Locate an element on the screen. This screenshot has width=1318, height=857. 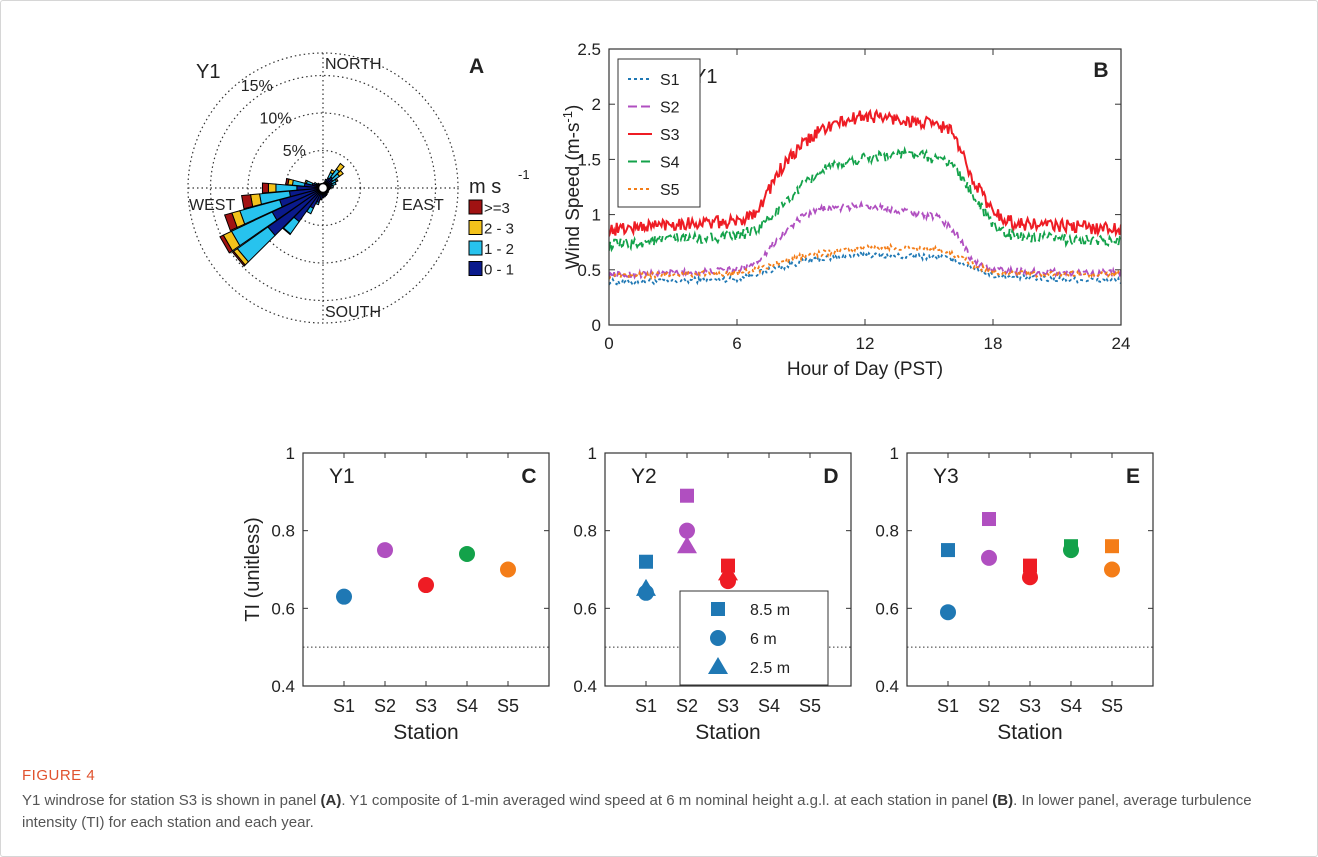
panel-year-label: Y1 is located at coordinates (342, 476).